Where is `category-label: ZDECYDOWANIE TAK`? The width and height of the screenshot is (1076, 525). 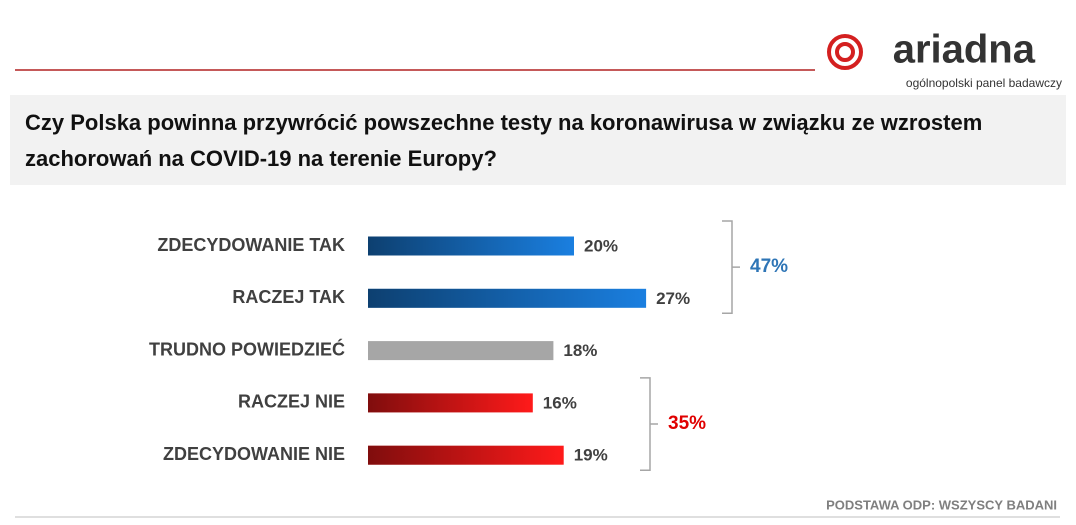
category-label: ZDECYDOWANIE TAK is located at coordinates (251, 245).